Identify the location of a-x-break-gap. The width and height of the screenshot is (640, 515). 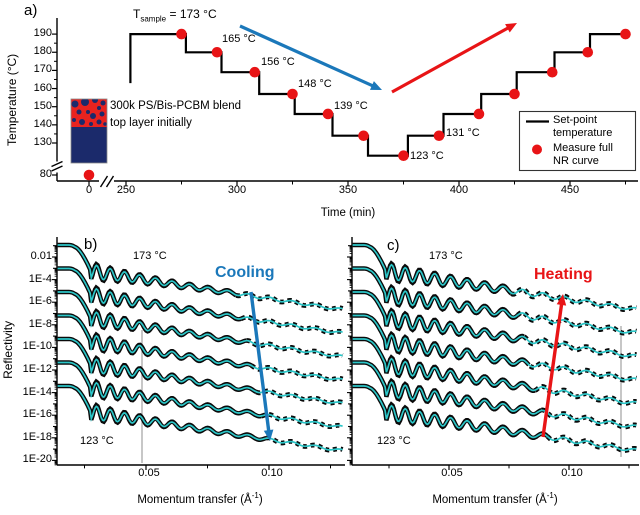
(106, 181).